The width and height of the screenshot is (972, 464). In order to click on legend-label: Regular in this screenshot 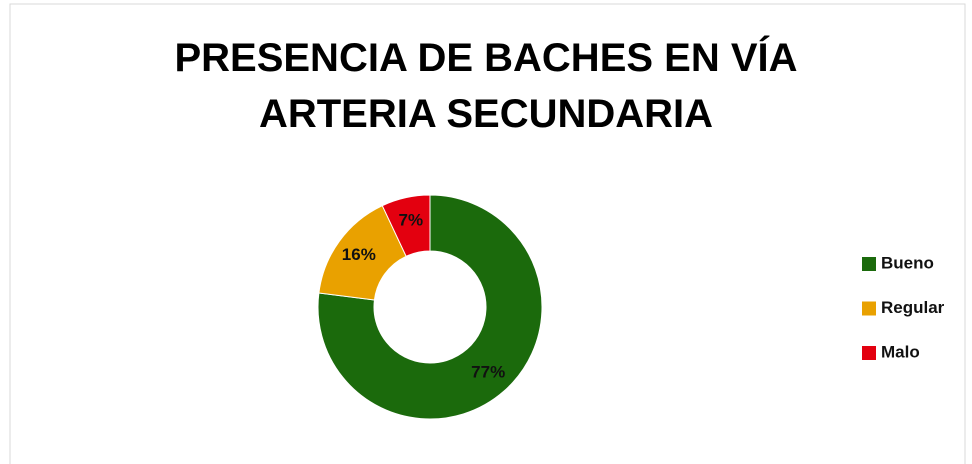, I will do `click(913, 307)`.